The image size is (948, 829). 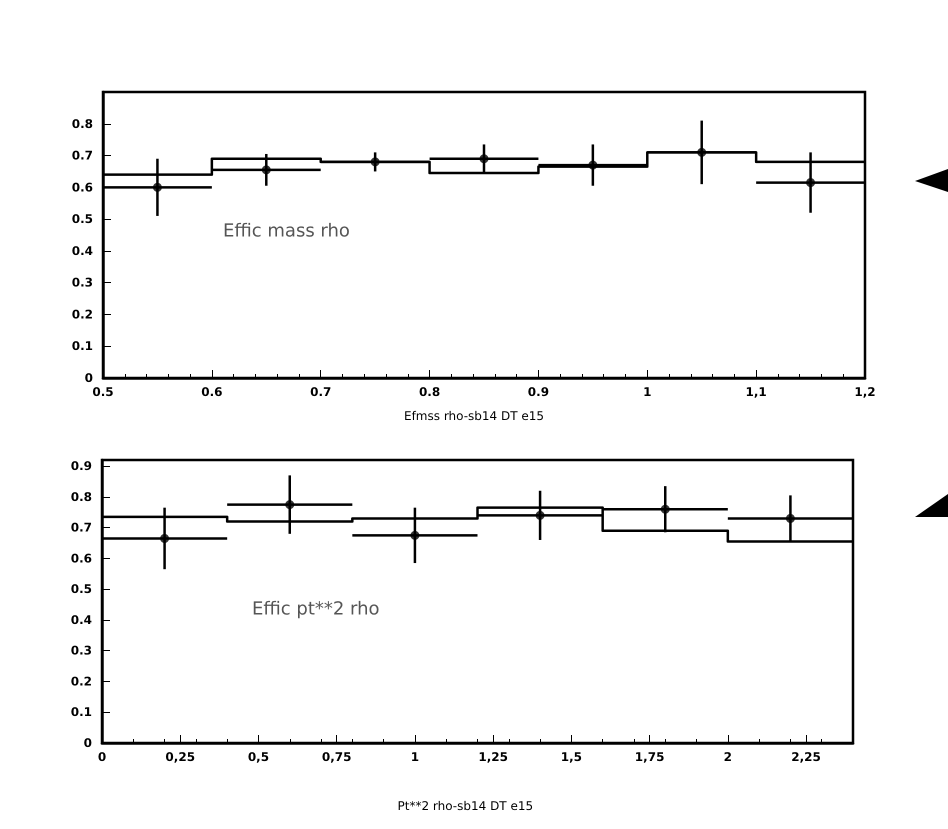 What do you see at coordinates (728, 757) in the screenshot?
I see `x-tick-label: 2` at bounding box center [728, 757].